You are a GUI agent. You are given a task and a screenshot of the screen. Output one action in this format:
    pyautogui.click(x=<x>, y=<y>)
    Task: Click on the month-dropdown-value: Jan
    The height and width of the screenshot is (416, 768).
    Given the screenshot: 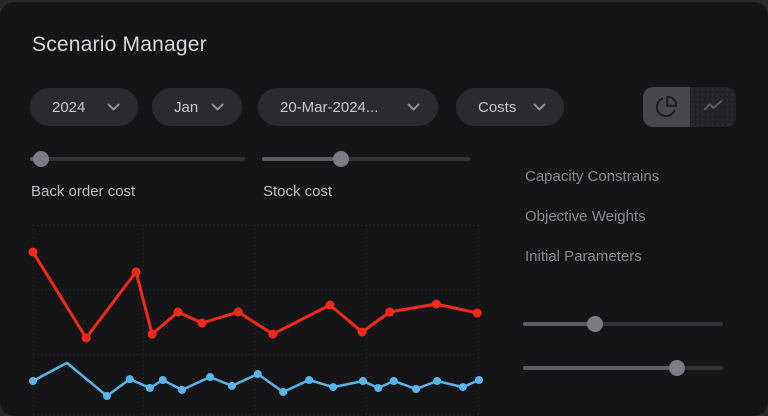 What is the action you would take?
    pyautogui.click(x=186, y=107)
    